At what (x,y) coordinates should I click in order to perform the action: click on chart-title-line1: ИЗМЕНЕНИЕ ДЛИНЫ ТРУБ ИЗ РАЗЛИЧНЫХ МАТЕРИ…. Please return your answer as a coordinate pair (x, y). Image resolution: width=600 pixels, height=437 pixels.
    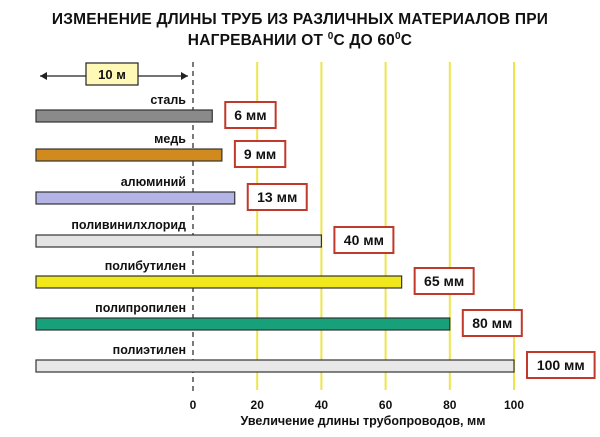
    Looking at the image, I should click on (300, 19).